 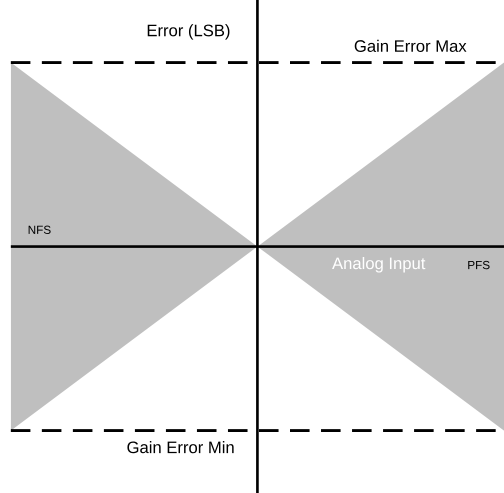 I want to click on y-axis-title: Error (LSB), so click(x=189, y=32).